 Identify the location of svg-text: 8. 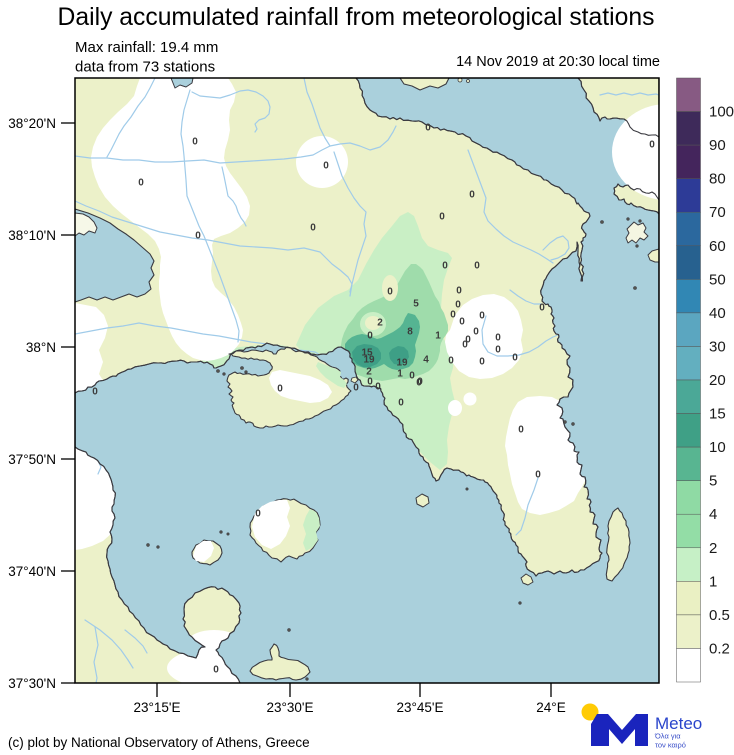
(410, 332).